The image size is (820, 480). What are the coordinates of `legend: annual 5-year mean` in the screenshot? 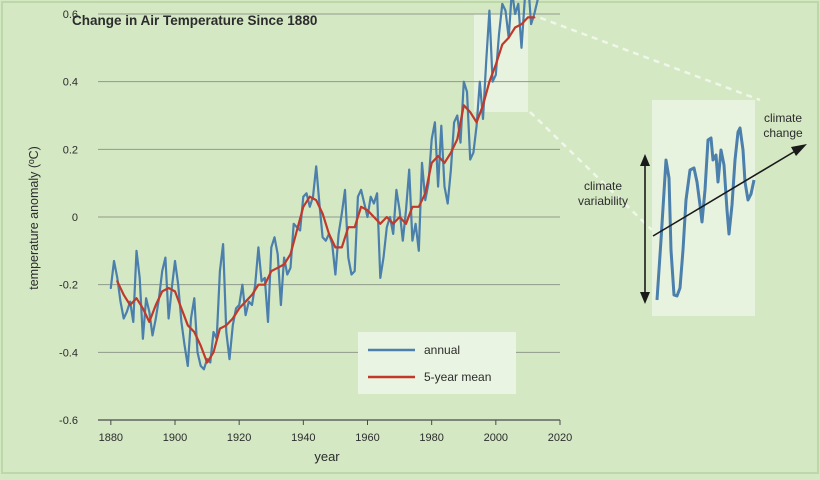 It's located at (437, 363).